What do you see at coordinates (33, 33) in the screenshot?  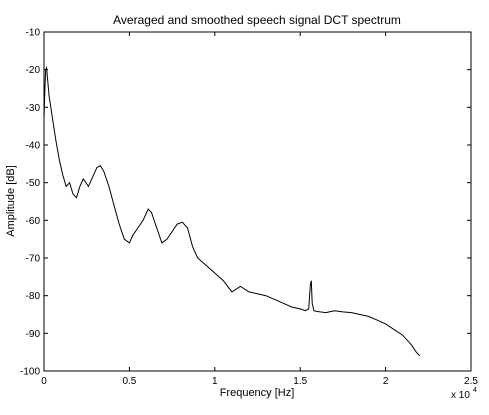 I see `y-tick-label: -10` at bounding box center [33, 33].